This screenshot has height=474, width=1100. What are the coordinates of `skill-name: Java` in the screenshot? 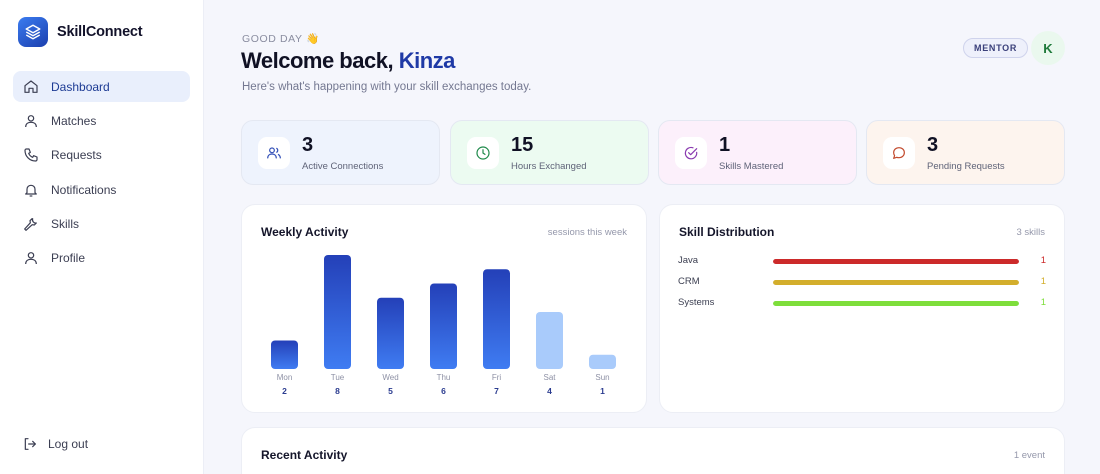 It's located at (688, 260).